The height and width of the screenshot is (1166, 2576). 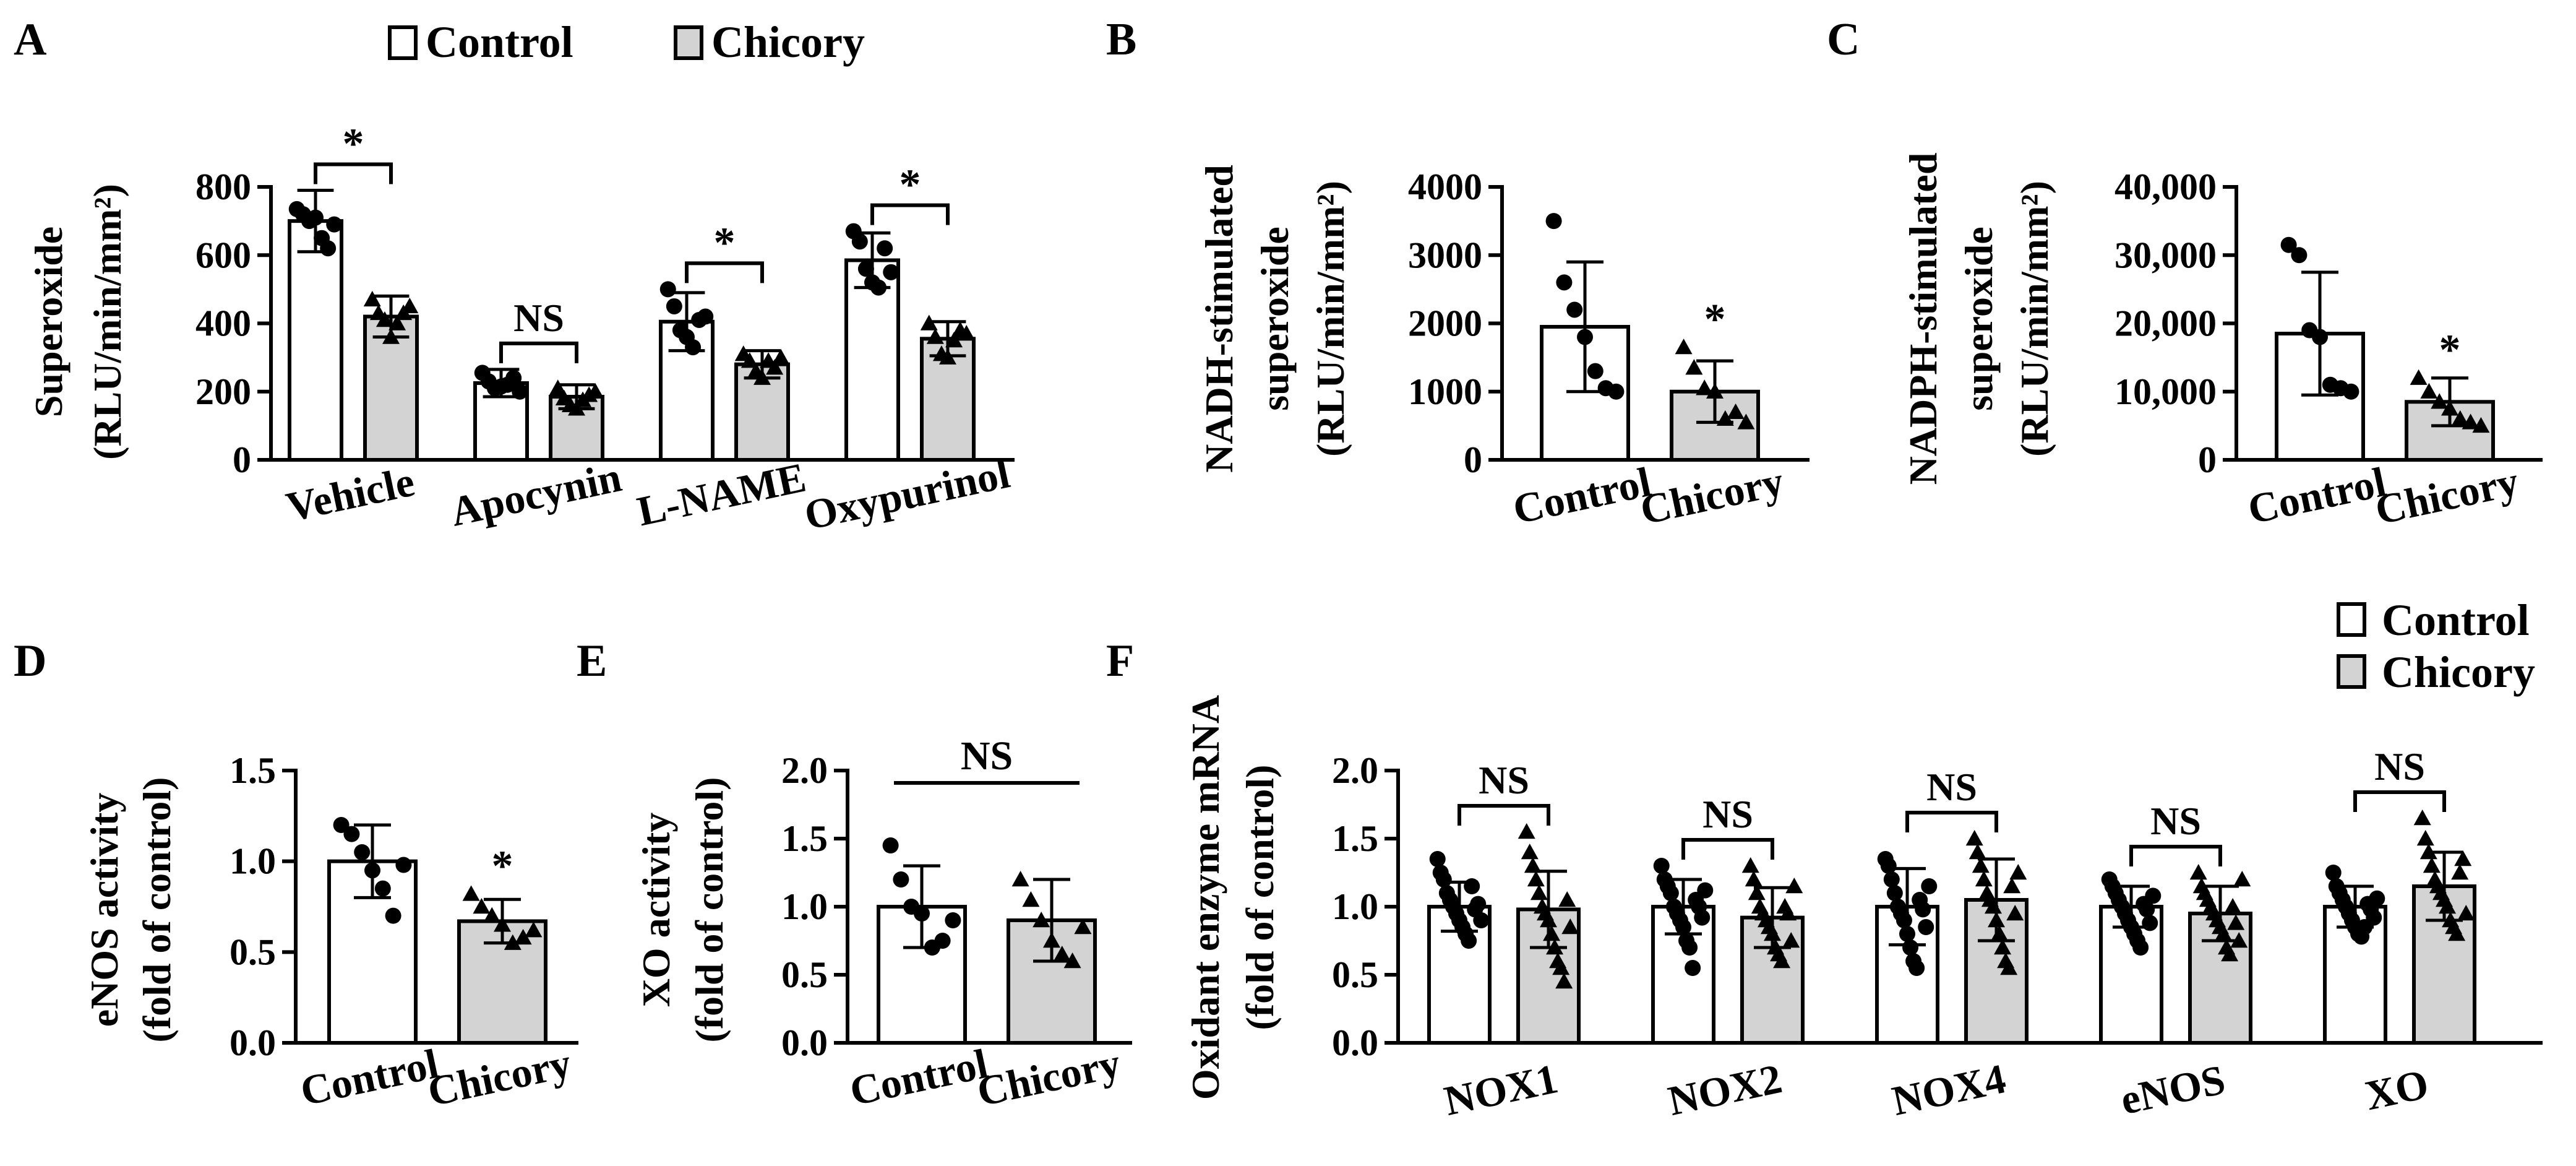 What do you see at coordinates (2165, 255) in the screenshot?
I see `y-tick-label-C: 30,000` at bounding box center [2165, 255].